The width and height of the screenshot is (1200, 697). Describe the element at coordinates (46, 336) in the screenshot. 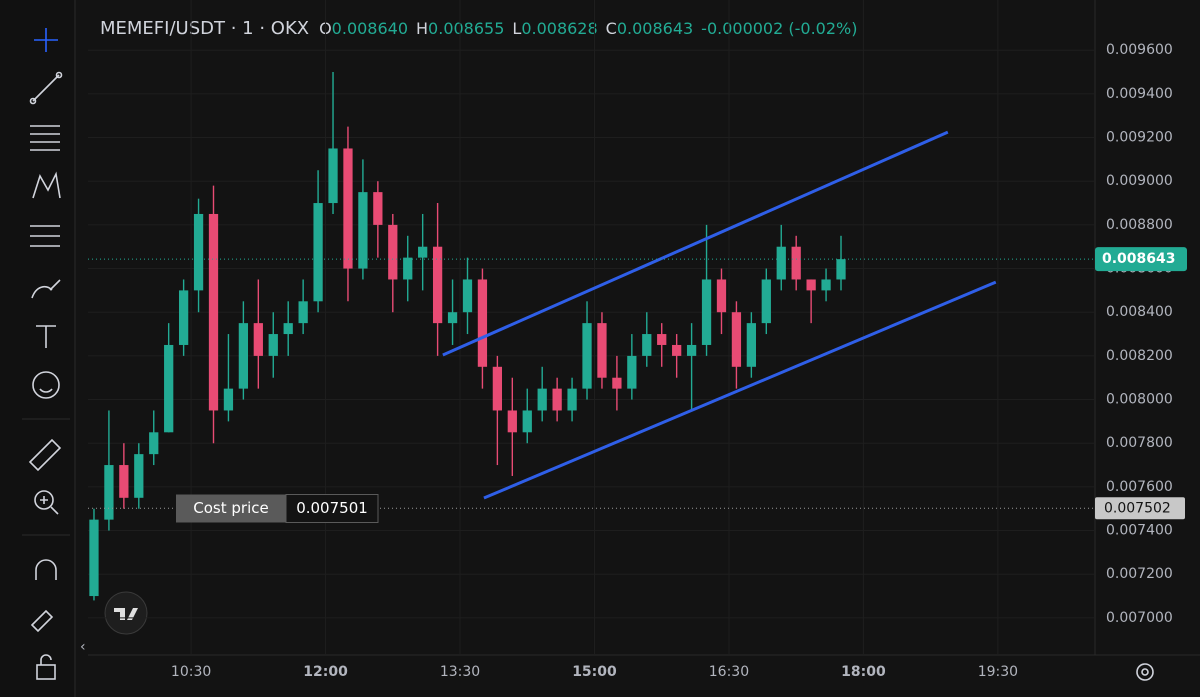

I see `text-tool` at that location.